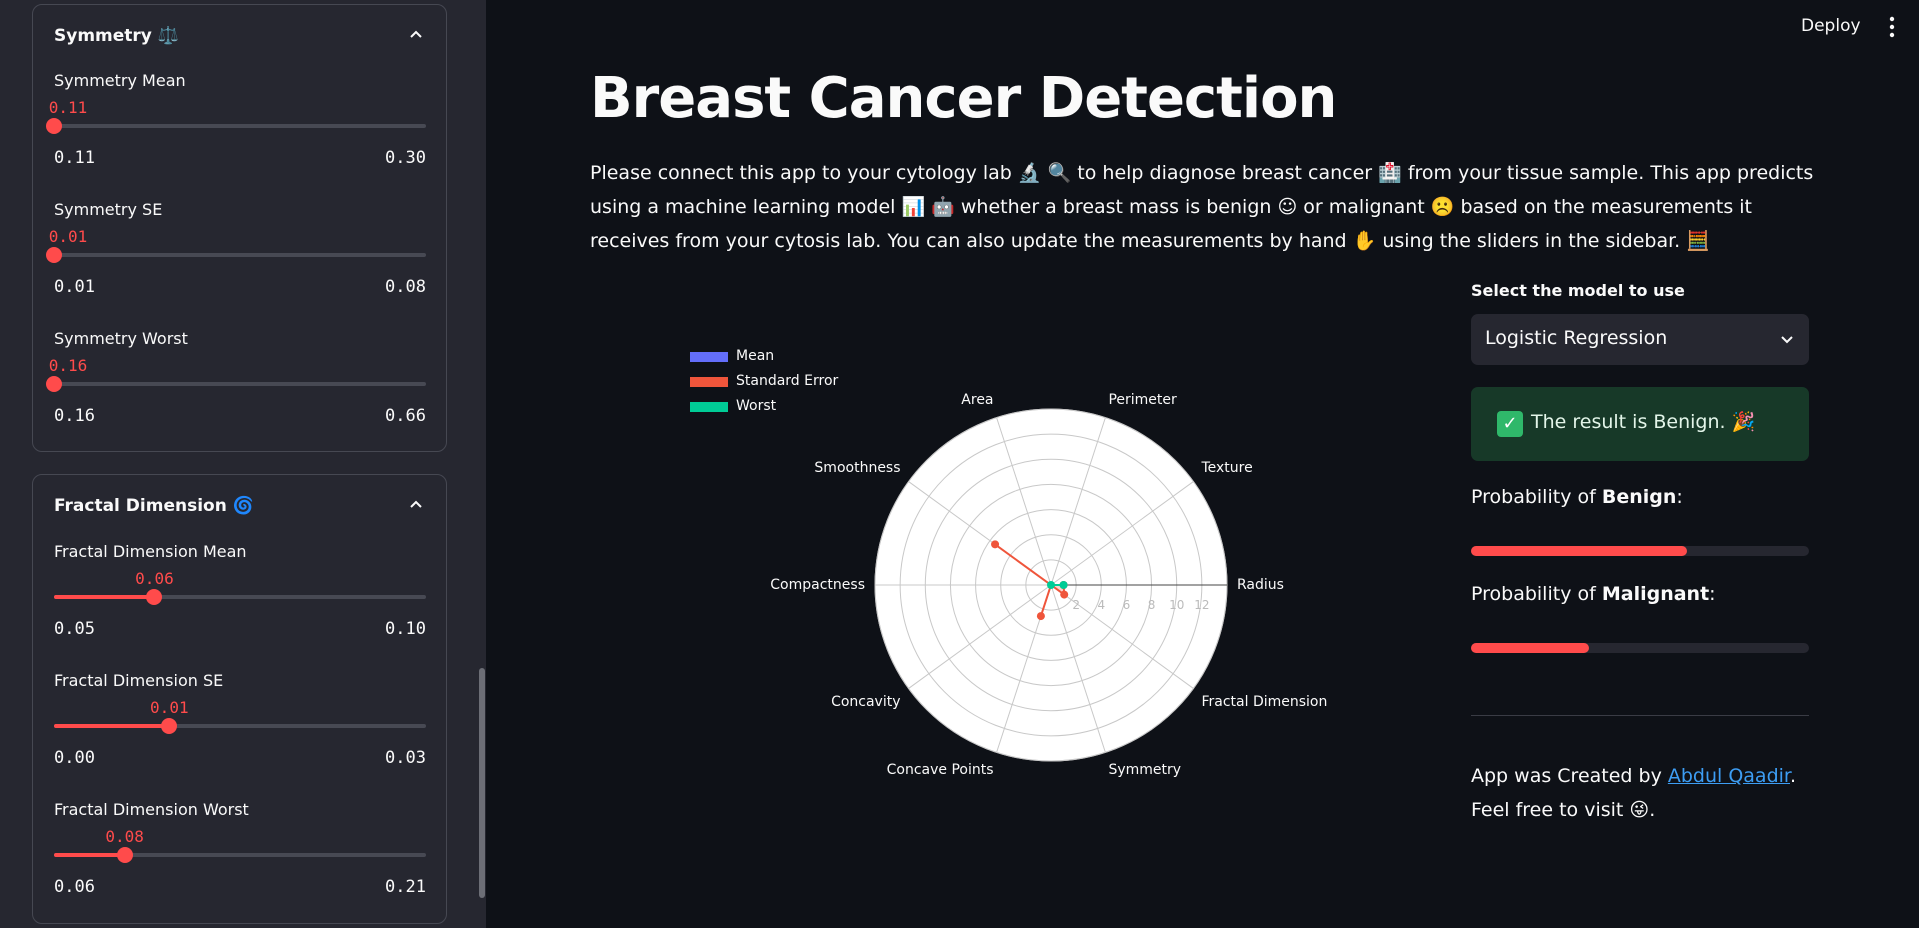 This screenshot has height=928, width=1919. I want to click on malignant-probability-label: Probability of Malignant:, so click(1593, 594).